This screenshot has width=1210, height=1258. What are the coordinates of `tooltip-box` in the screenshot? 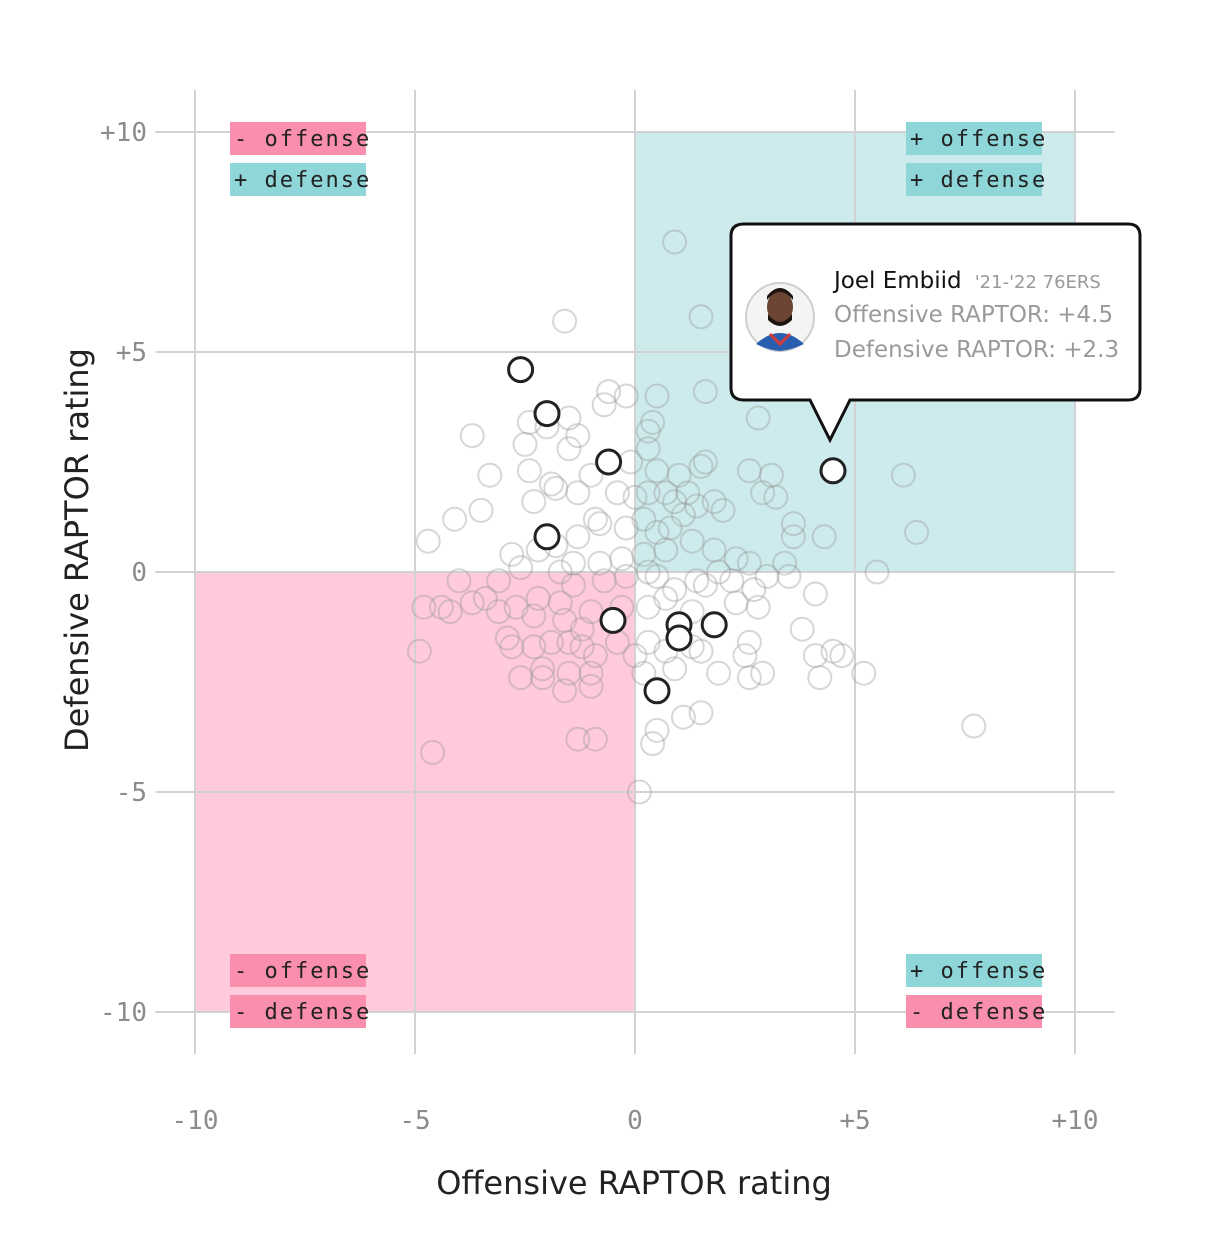 It's located at (935, 333).